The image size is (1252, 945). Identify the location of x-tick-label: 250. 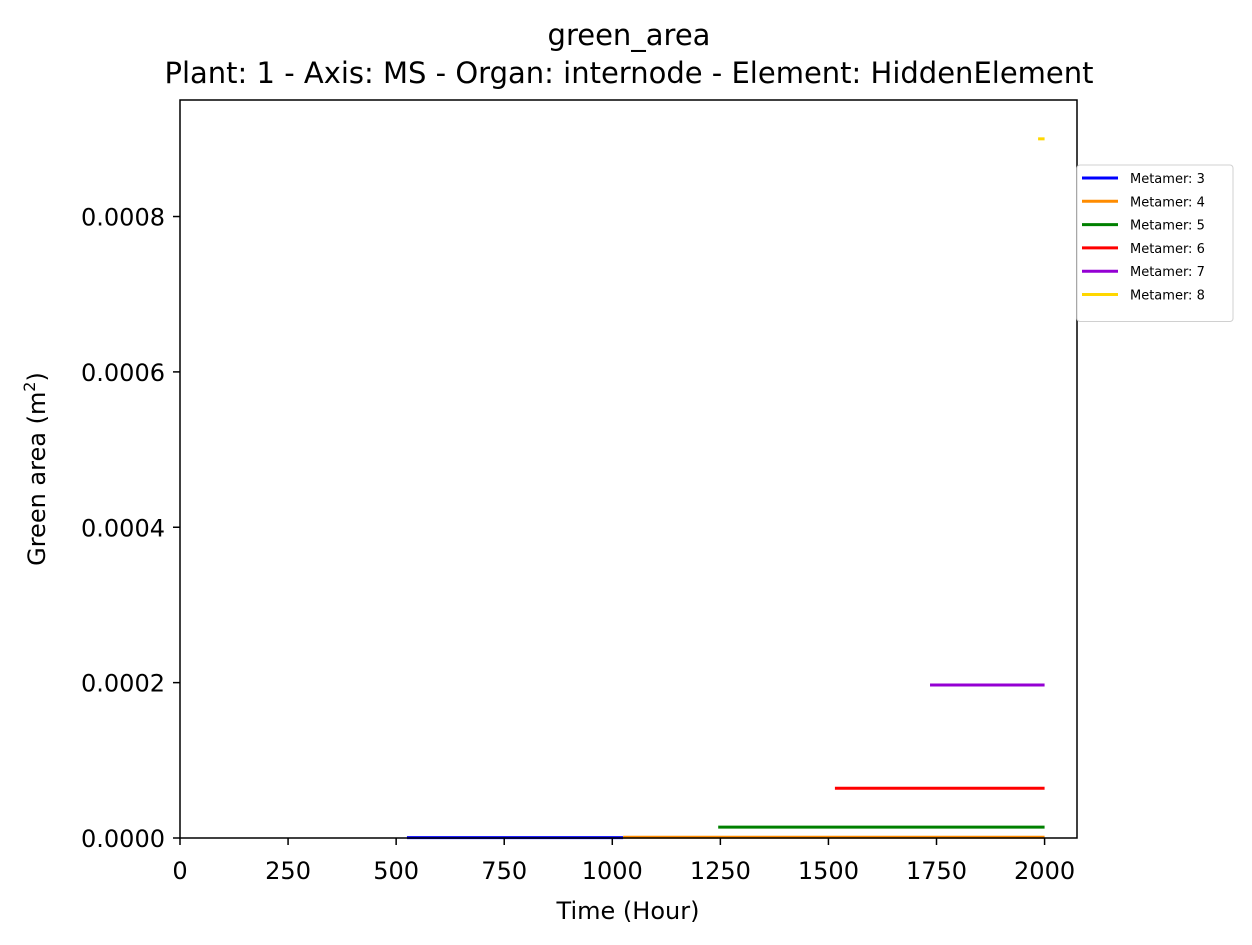
(288, 871).